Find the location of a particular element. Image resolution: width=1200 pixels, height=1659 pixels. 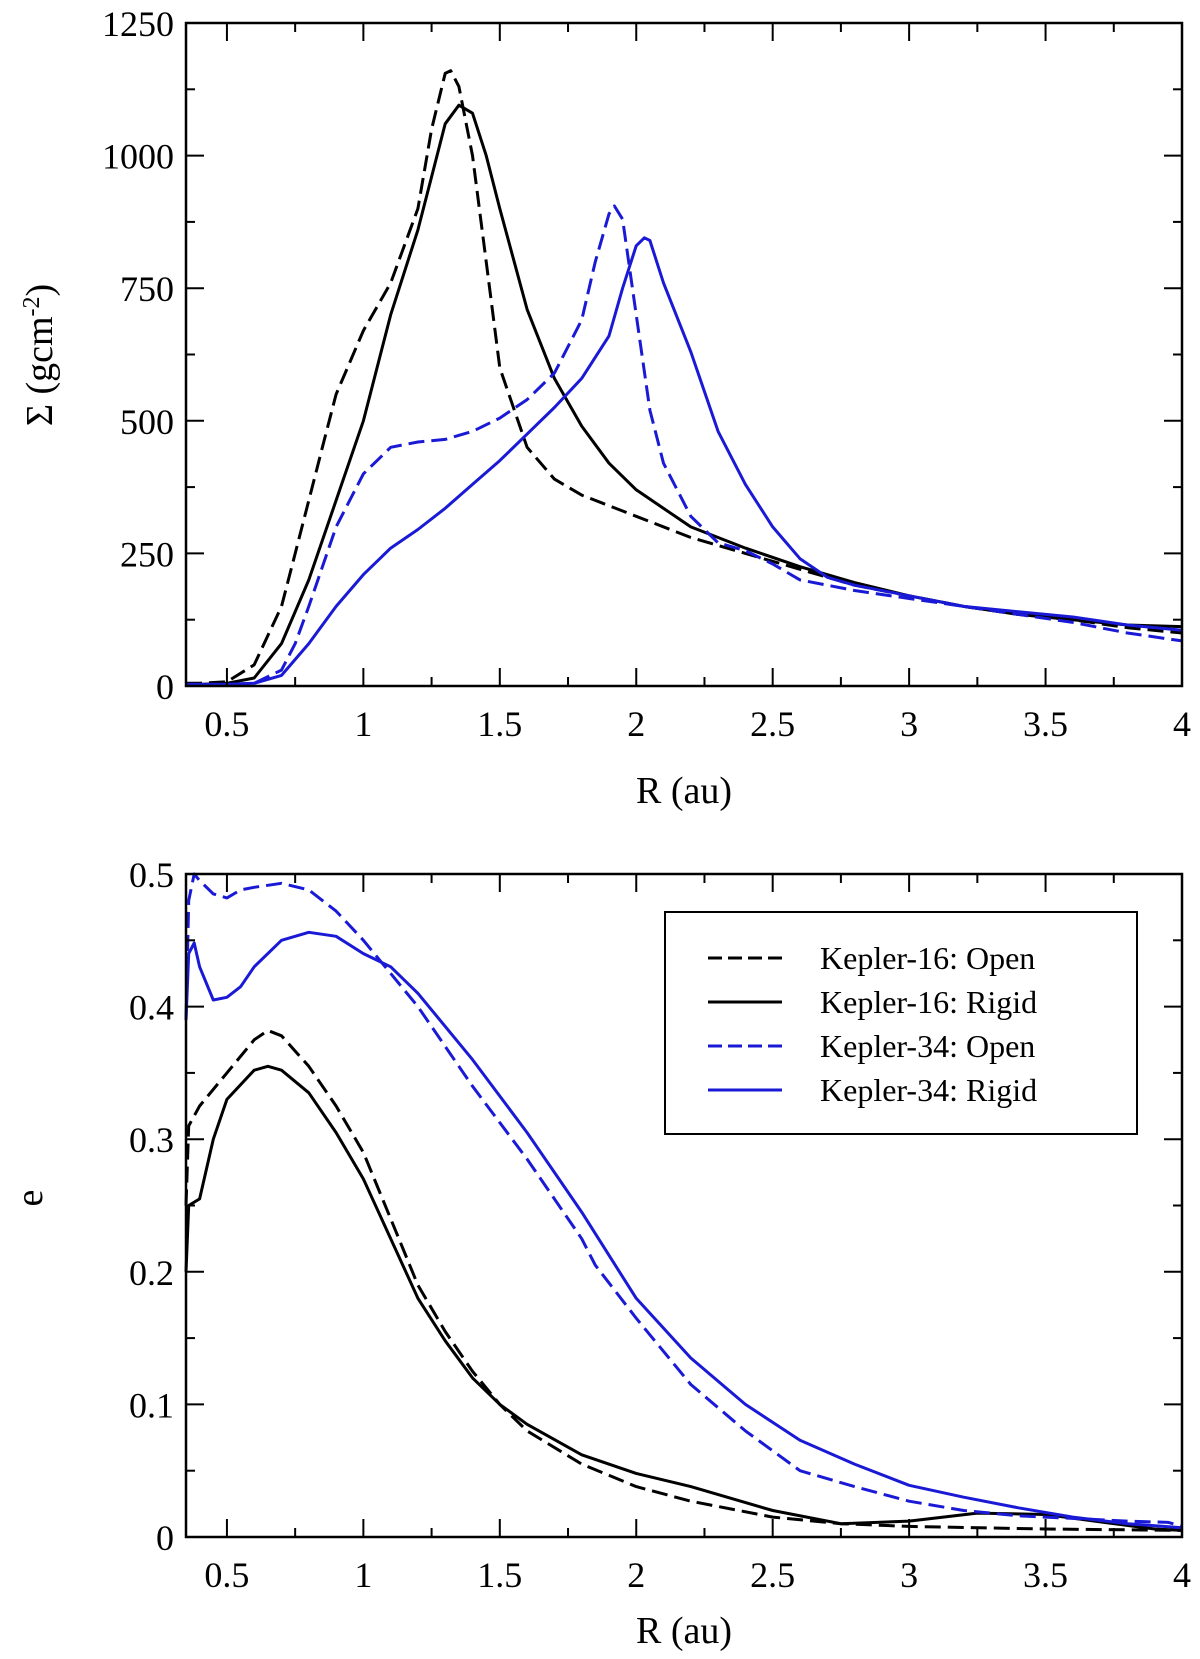

top-y-tick-label: 750 is located at coordinates (147, 289).